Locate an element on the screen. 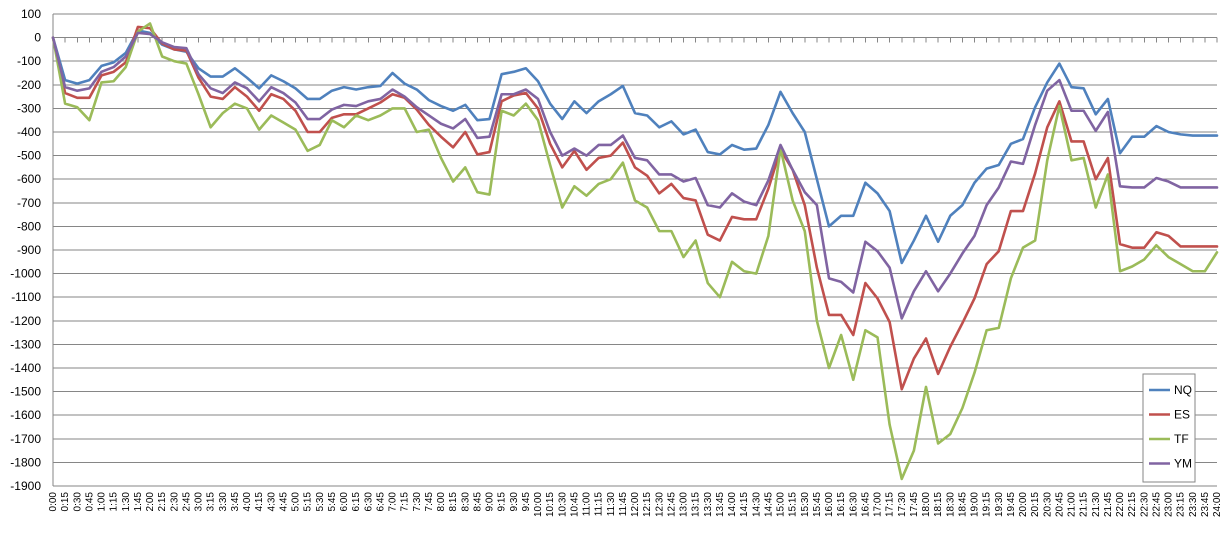 Image resolution: width=1231 pixels, height=550 pixels. x-tick-label: 17:45 is located at coordinates (914, 504).